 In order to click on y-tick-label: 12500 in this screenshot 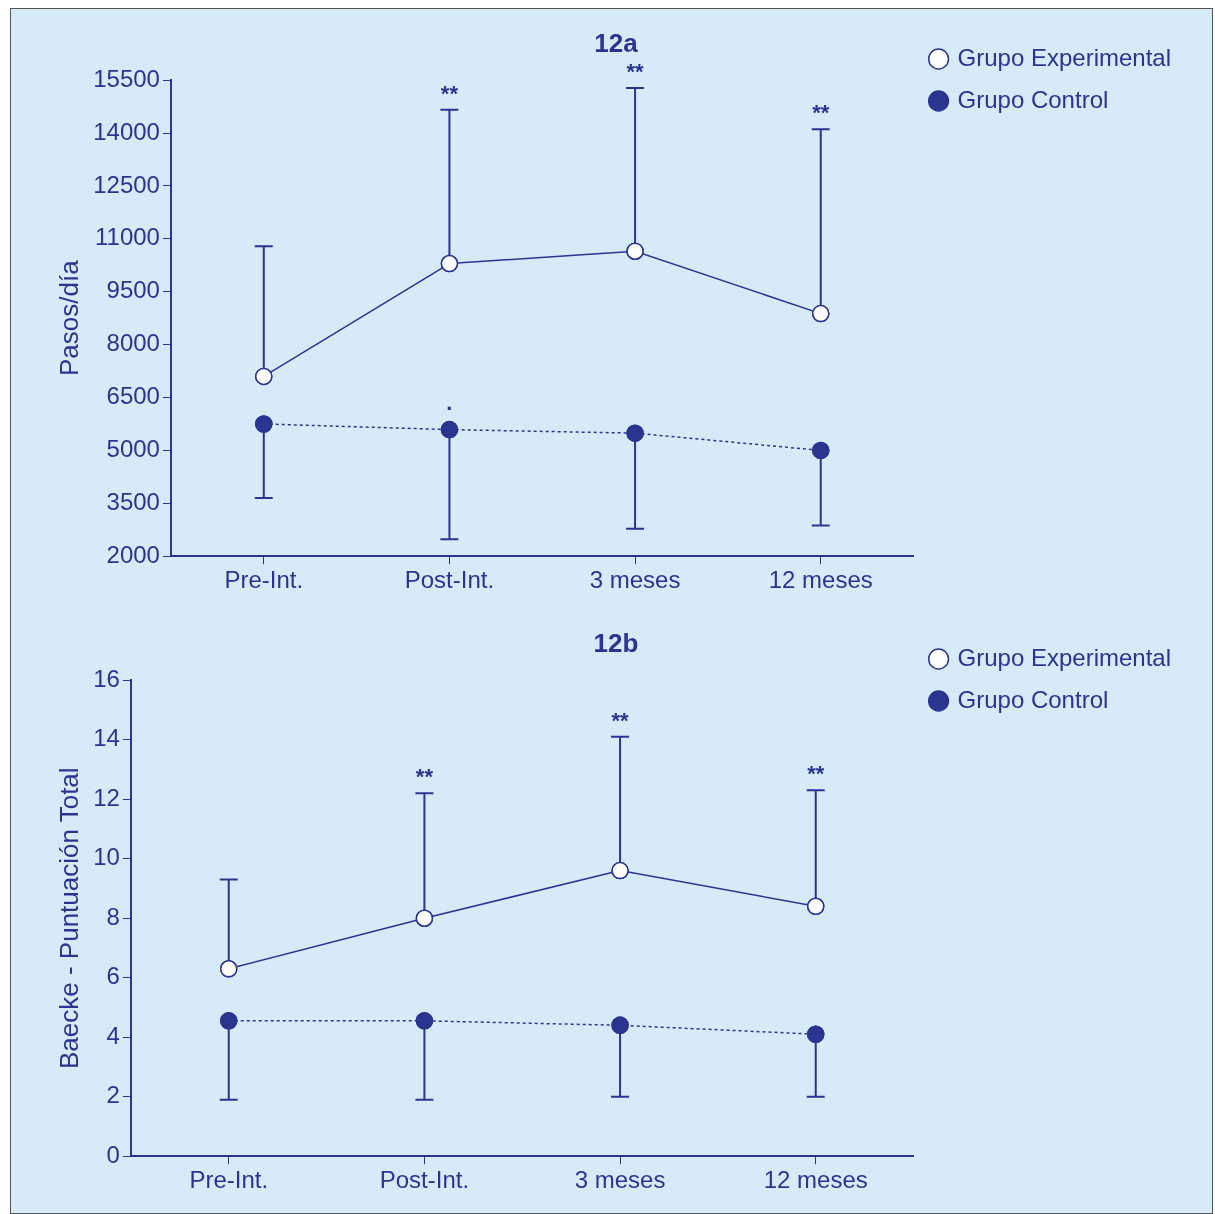, I will do `click(126, 184)`.